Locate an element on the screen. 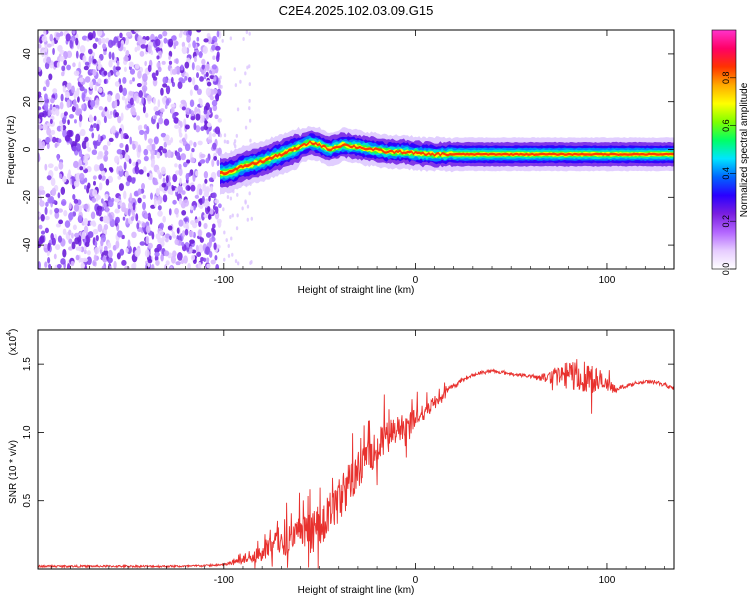  spectrogram-x-axis-label: Height of straight line (km) is located at coordinates (356, 290).